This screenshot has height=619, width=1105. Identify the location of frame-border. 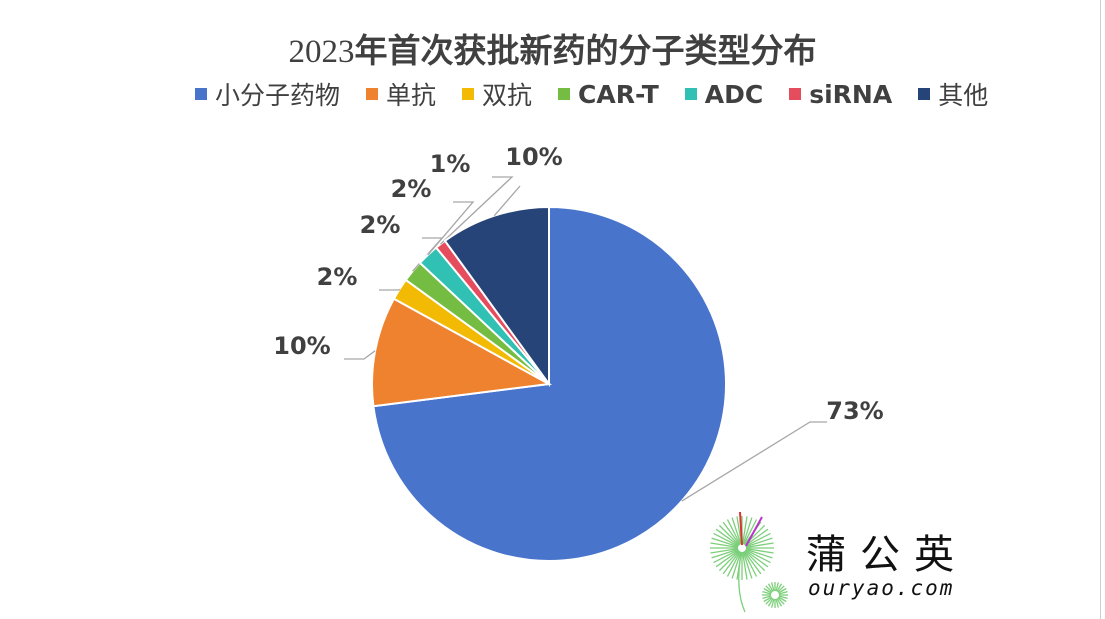
(1100, 309).